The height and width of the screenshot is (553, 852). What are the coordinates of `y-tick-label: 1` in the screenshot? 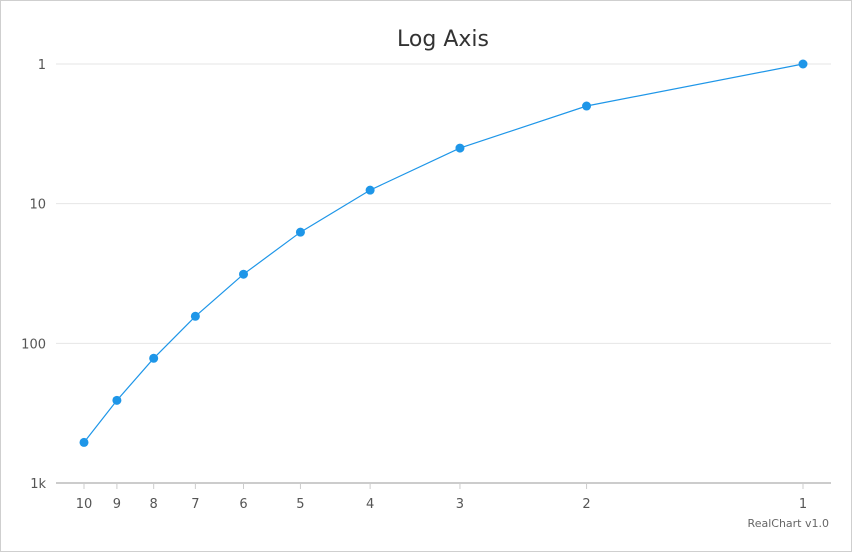 It's located at (42, 65).